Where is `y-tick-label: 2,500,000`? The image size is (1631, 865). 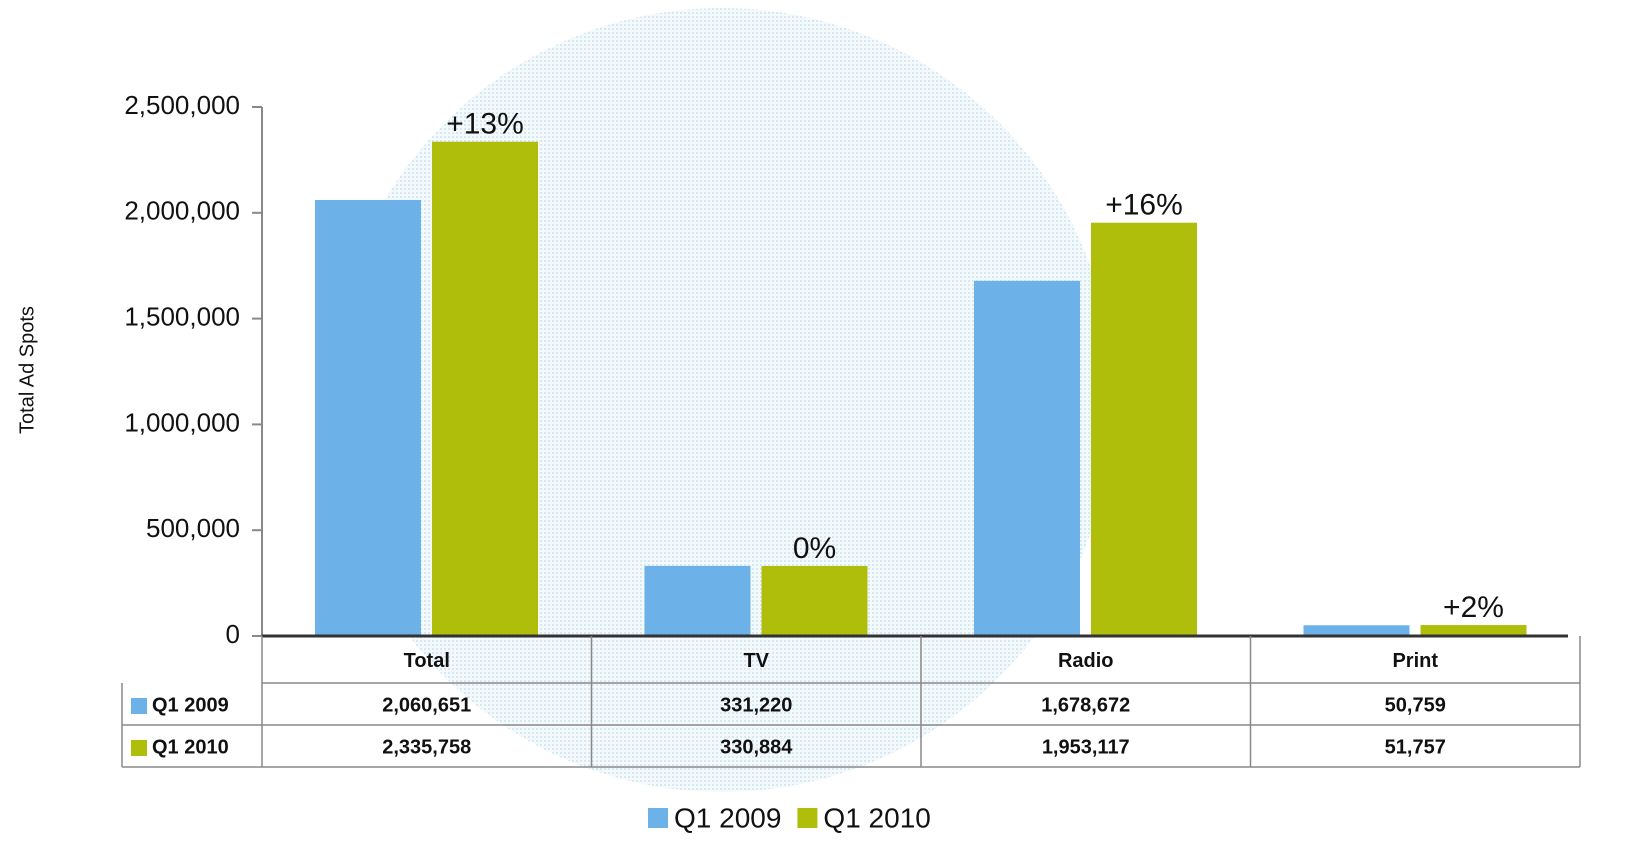 y-tick-label: 2,500,000 is located at coordinates (182, 105).